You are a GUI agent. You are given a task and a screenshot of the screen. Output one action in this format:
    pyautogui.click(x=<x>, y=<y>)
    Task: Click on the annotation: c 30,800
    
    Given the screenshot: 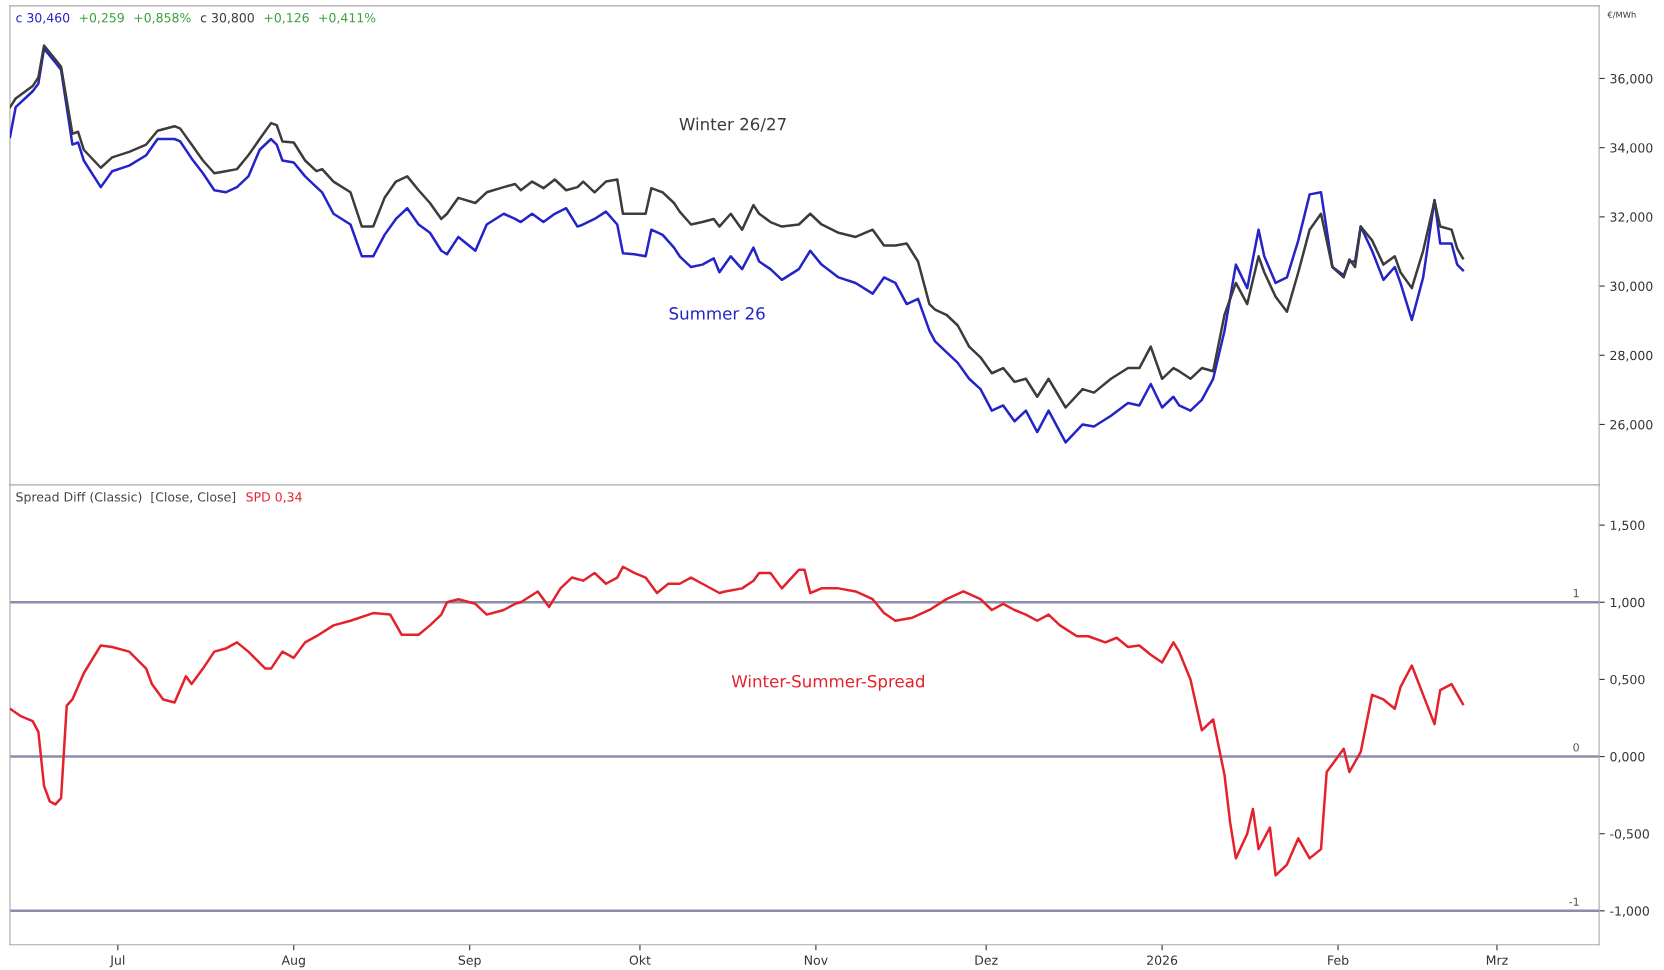 What is the action you would take?
    pyautogui.click(x=227, y=18)
    